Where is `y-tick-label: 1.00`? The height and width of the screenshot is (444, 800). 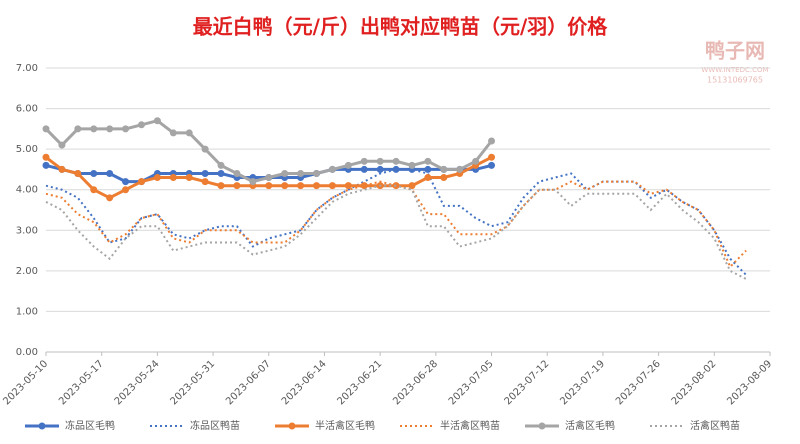
y-tick-label: 1.00 is located at coordinates (27, 311).